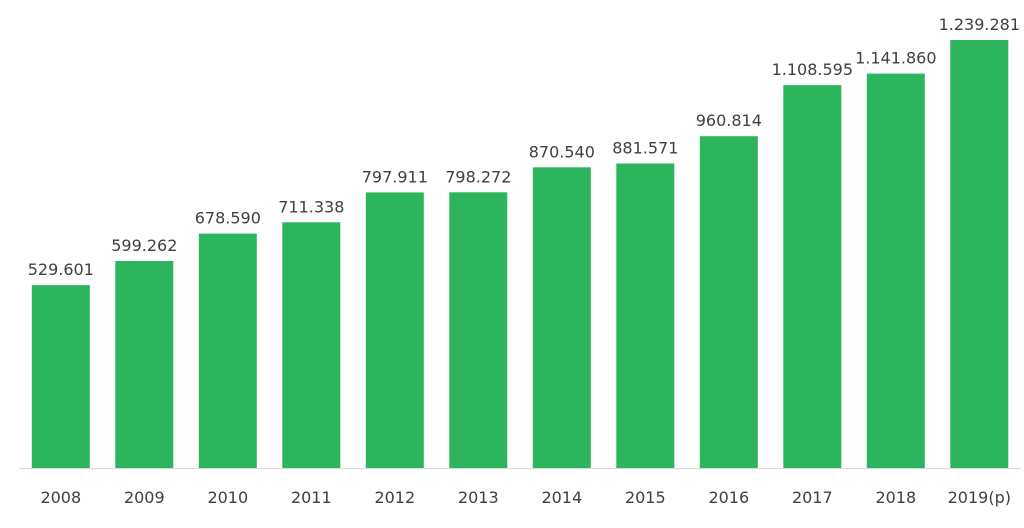 Image resolution: width=1024 pixels, height=528 pixels. What do you see at coordinates (227, 350) in the screenshot?
I see `bar-2010` at bounding box center [227, 350].